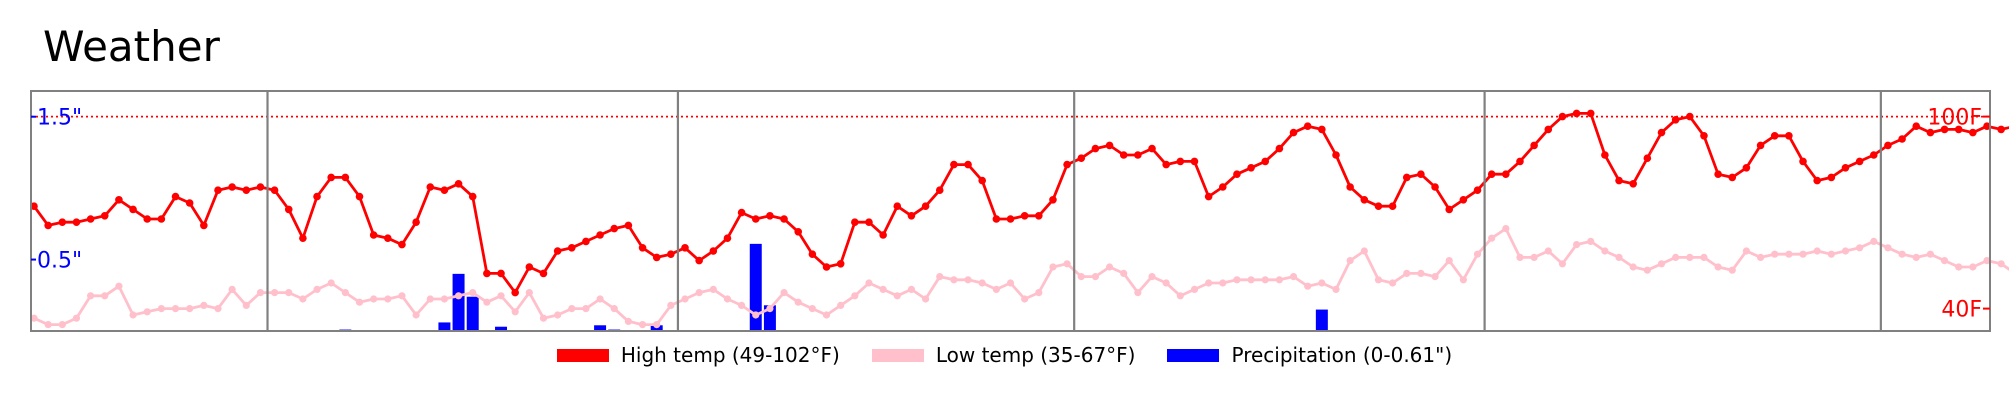  What do you see at coordinates (1342, 355) in the screenshot?
I see `legend-label-precip: Precipitation (0-0.61")` at bounding box center [1342, 355].